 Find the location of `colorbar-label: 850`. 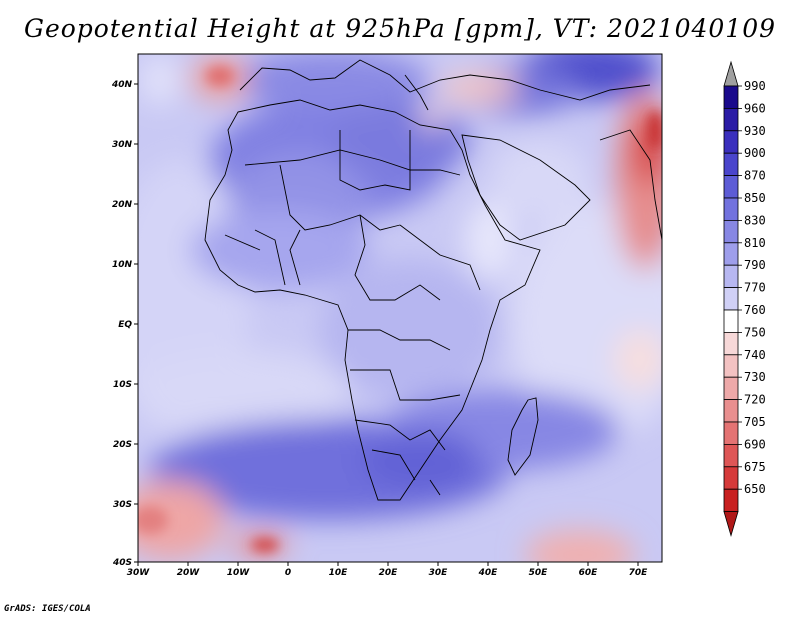

colorbar-label: 850 is located at coordinates (755, 198).